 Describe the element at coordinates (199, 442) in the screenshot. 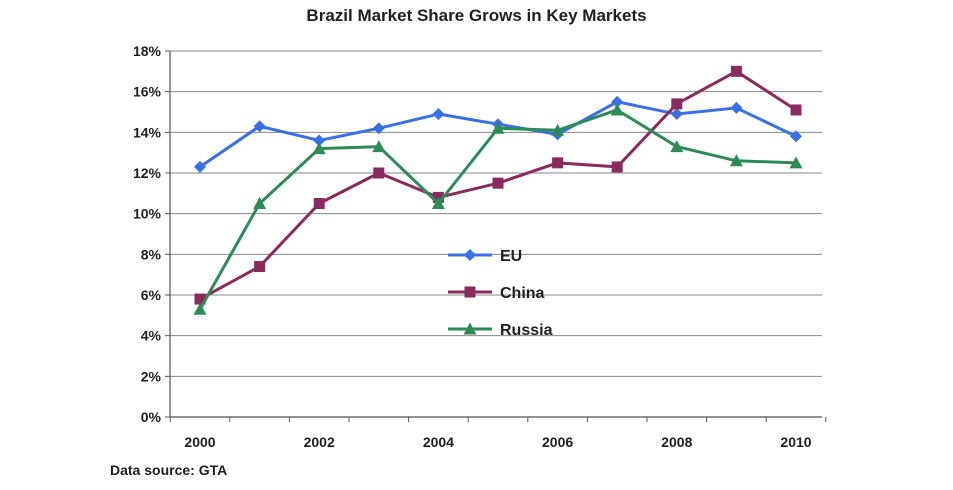

I see `x-tick-label: 2000` at that location.